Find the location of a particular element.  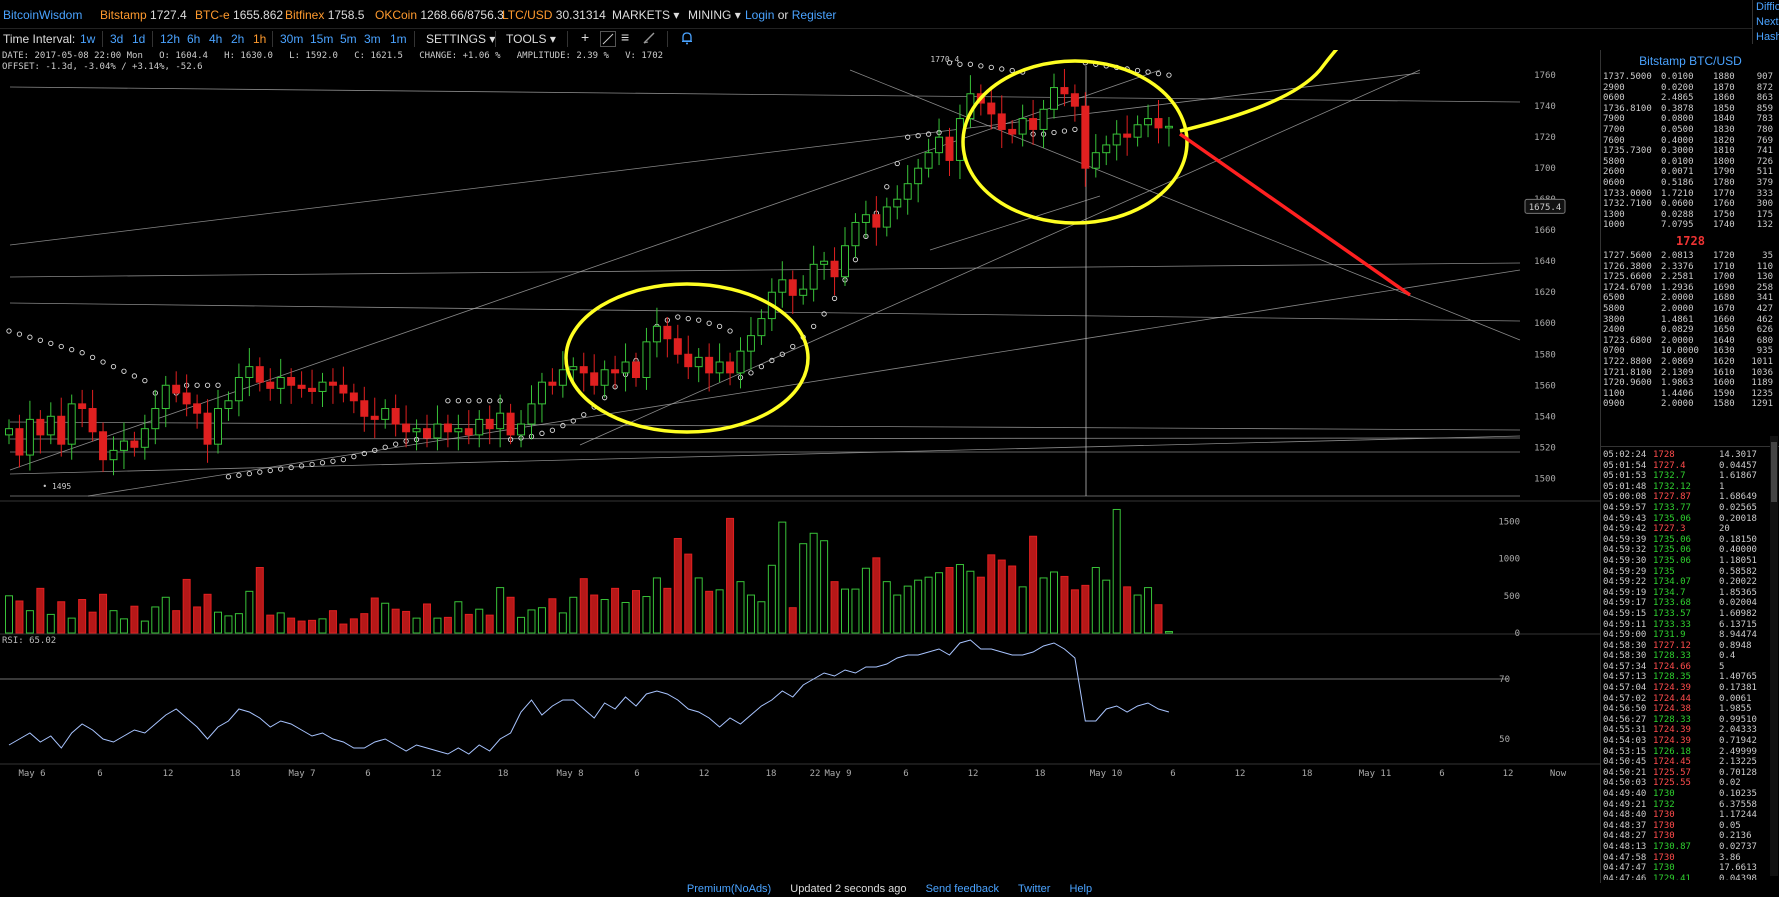

ask-row: 7900 0.0800 1840 783 is located at coordinates (1687, 119).